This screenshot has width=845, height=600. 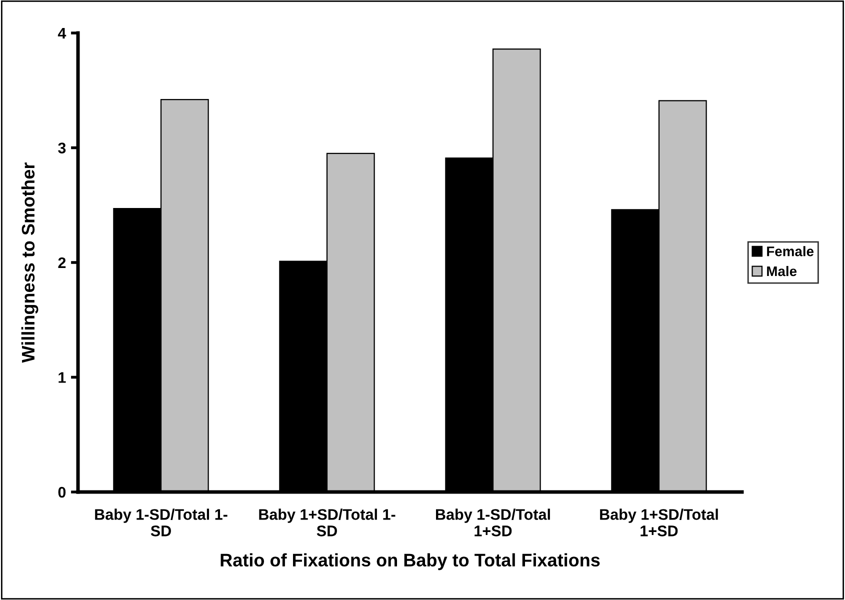 What do you see at coordinates (659, 522) in the screenshot?
I see `x-tick-label: Baby 1+SD/Total 1+SD` at bounding box center [659, 522].